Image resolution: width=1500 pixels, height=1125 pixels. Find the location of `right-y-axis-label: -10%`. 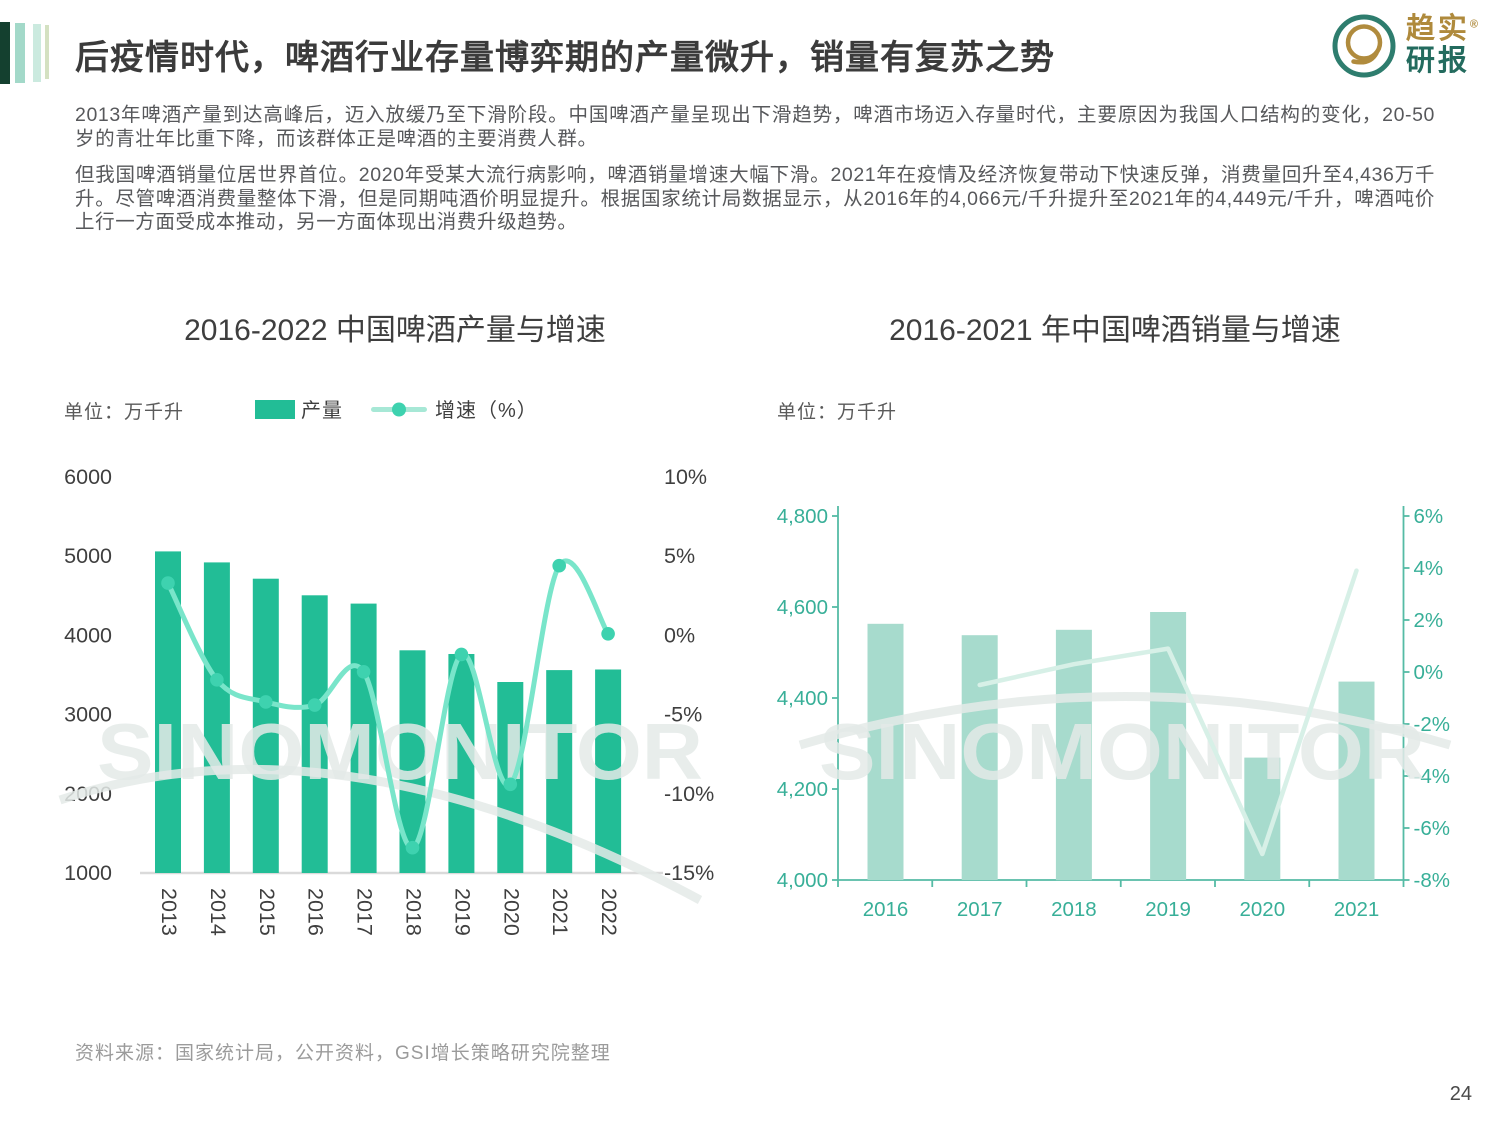

right-y-axis-label: -10% is located at coordinates (689, 794).